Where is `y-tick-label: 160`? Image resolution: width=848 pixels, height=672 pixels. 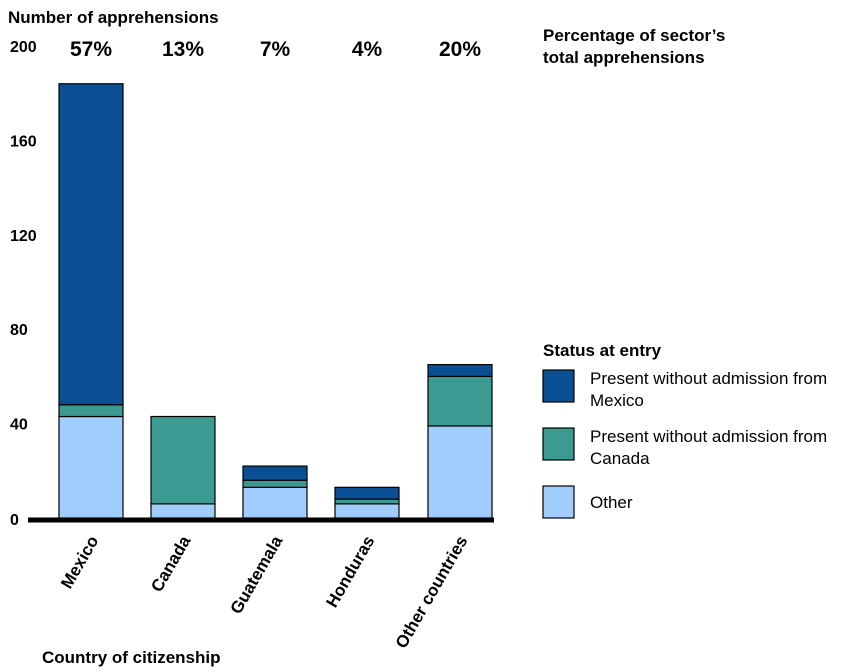
y-tick-label: 160 is located at coordinates (23, 141).